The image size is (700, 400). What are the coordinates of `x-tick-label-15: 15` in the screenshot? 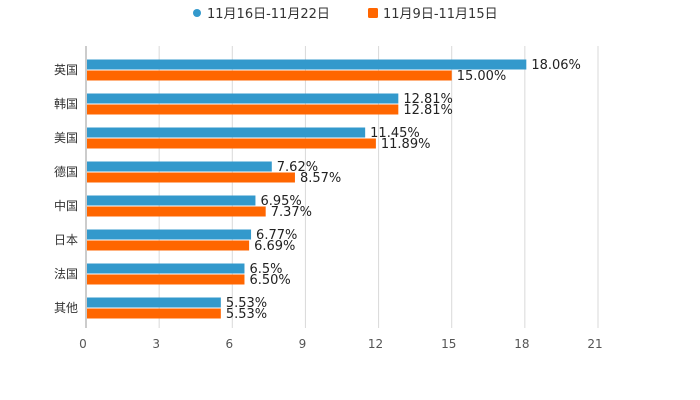 It's located at (448, 344).